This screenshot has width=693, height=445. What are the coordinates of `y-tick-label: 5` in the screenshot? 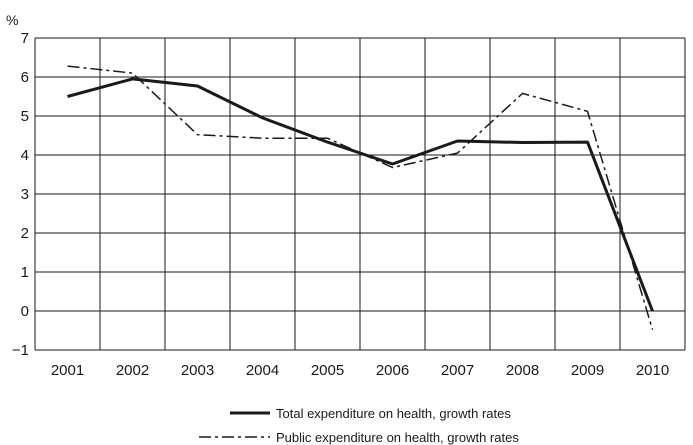 It's located at (25, 116).